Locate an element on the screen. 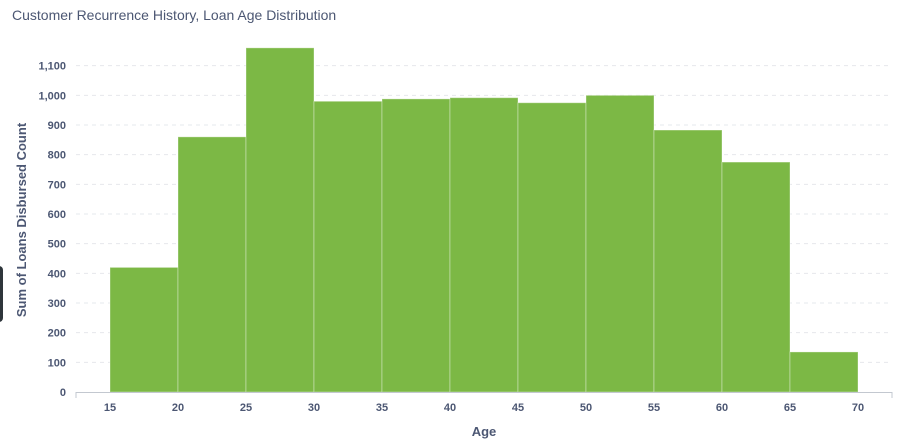 The height and width of the screenshot is (443, 909). x-tick-label: 55 is located at coordinates (654, 408).